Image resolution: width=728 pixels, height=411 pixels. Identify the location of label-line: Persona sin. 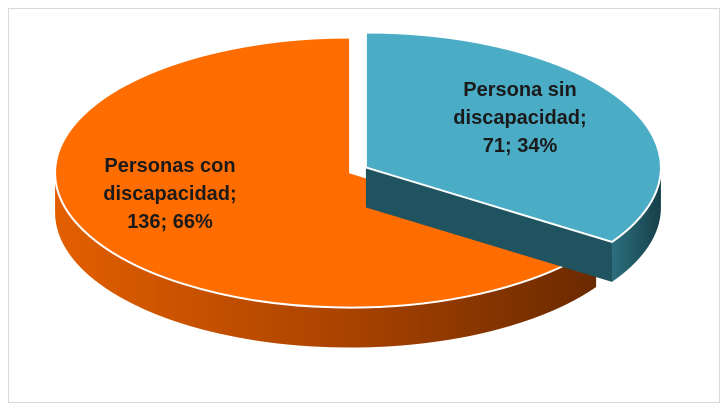
(520, 90).